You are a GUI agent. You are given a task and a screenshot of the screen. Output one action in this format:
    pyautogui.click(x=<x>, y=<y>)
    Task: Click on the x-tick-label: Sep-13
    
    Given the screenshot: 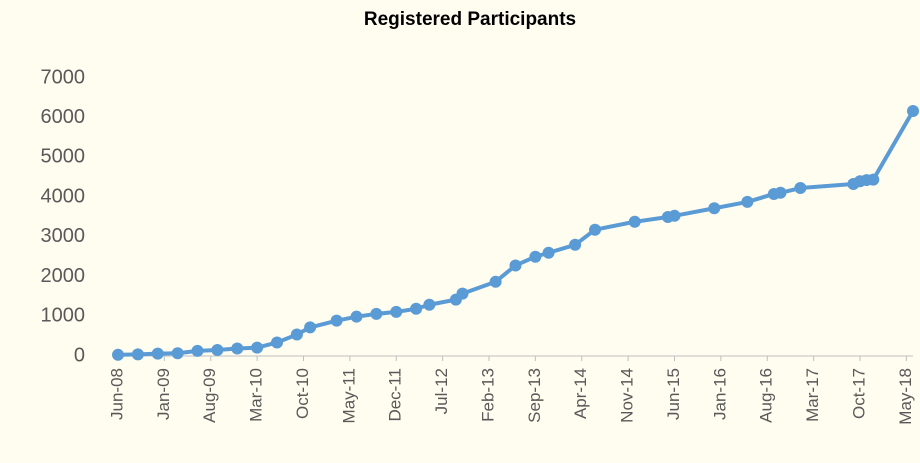 What is the action you would take?
    pyautogui.click(x=534, y=395)
    